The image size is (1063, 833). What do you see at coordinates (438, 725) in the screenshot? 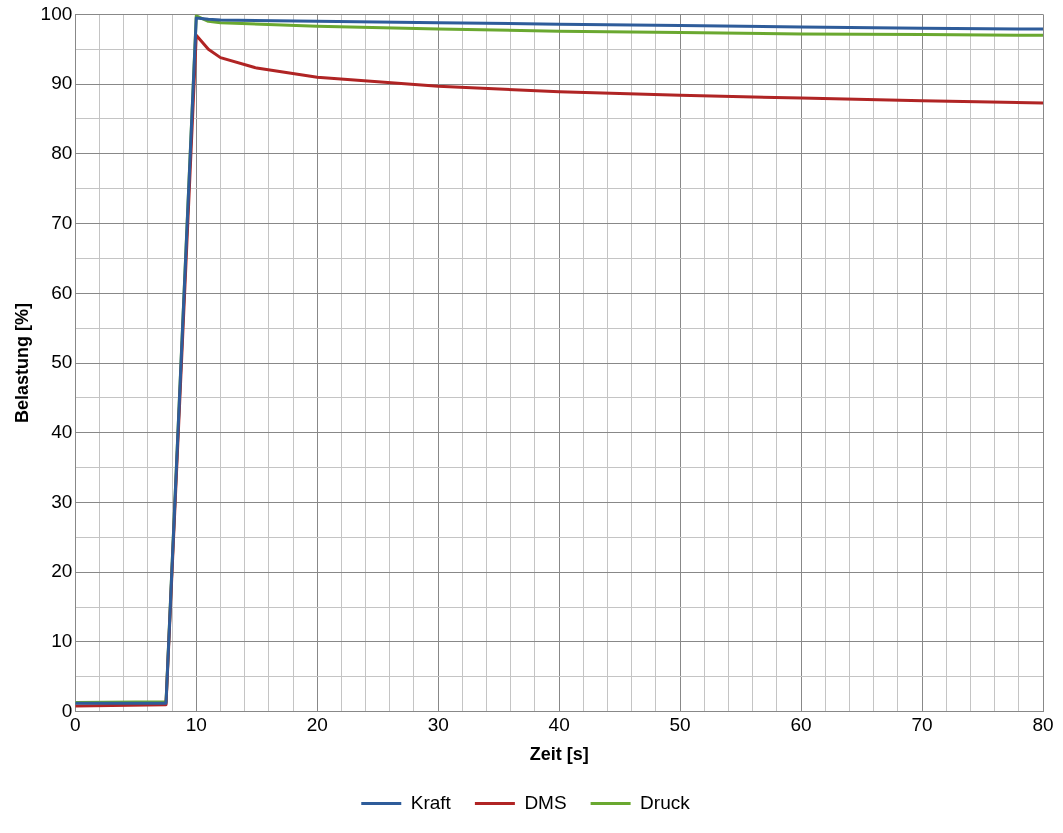
I see `x-tick-label: 30` at bounding box center [438, 725].